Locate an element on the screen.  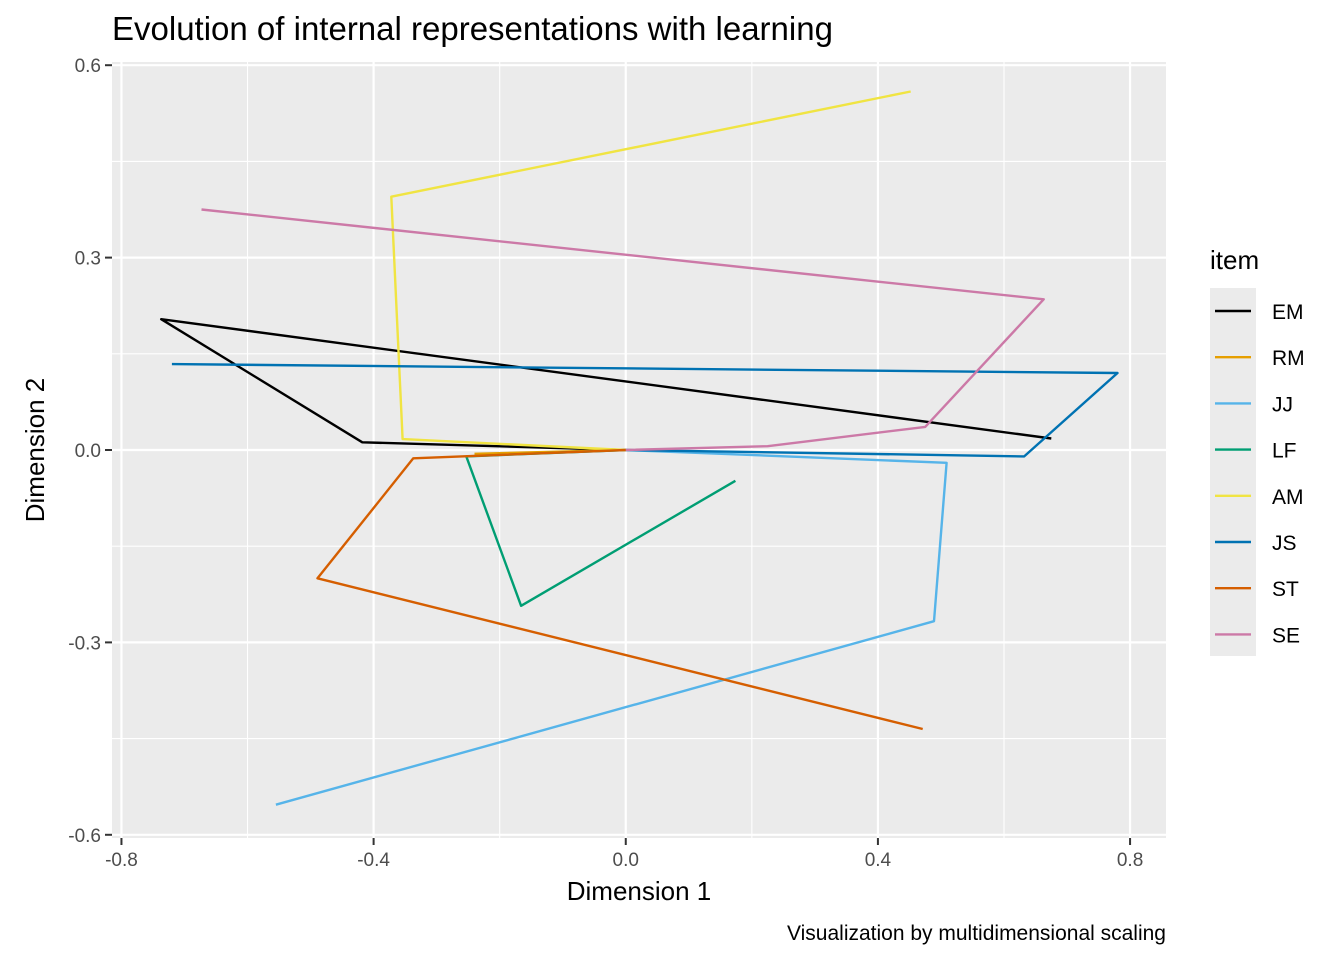
x-axis: -0.8 -0.4 0.0 0.4 0.8 is located at coordinates (624, 854).